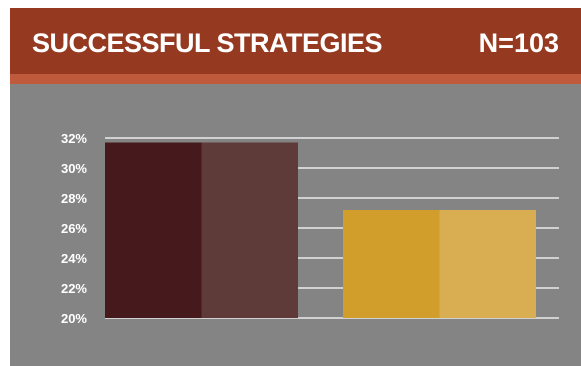  Describe the element at coordinates (518, 43) in the screenshot. I see `sample-size-label: N=103` at that location.